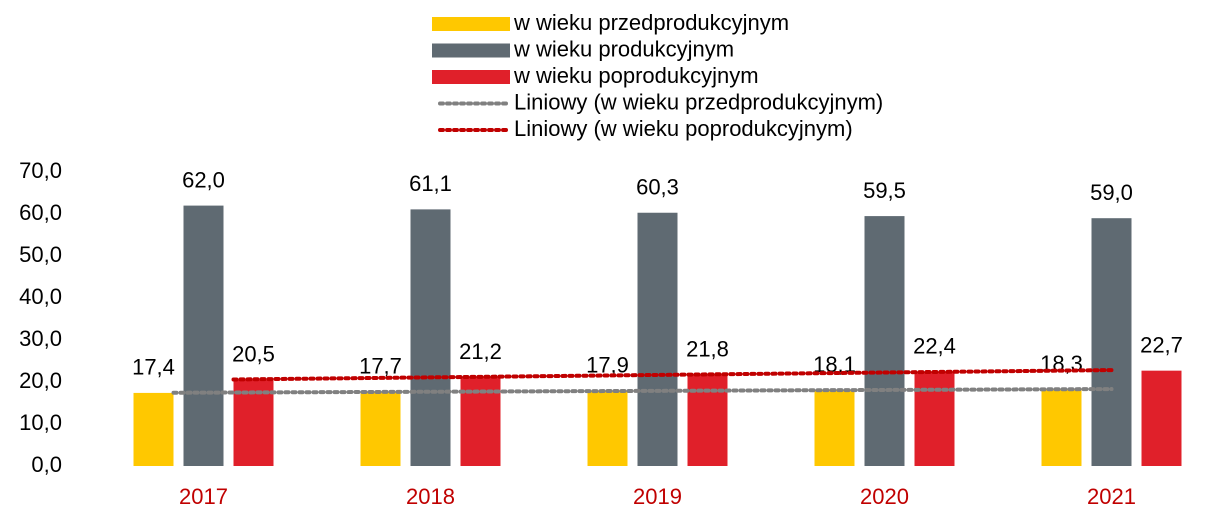  I want to click on data-label: 17,7, so click(380, 365).